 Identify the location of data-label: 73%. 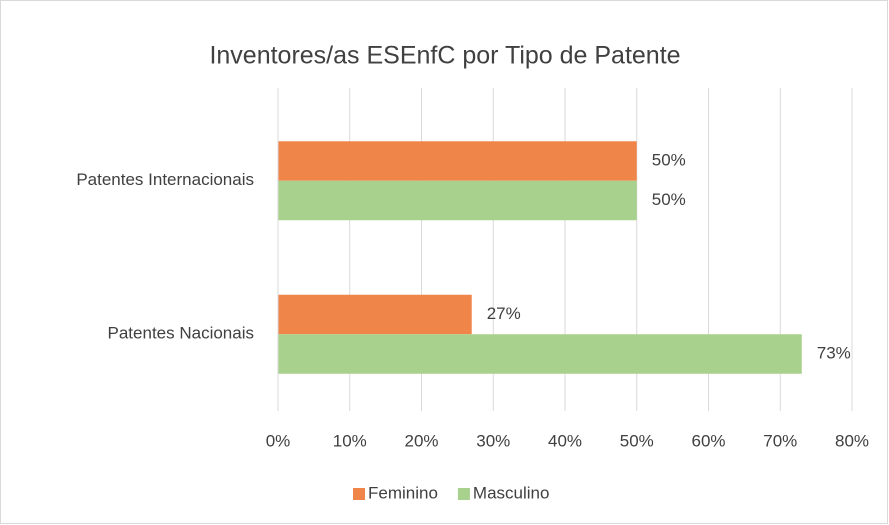
(834, 352).